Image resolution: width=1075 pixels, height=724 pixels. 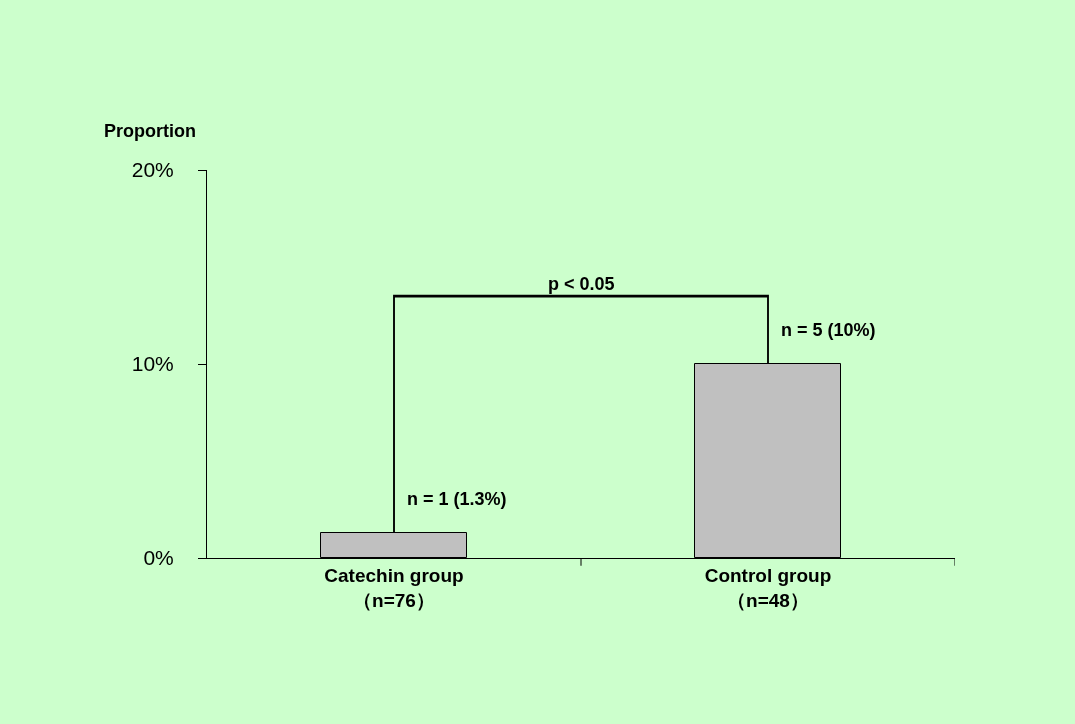 What do you see at coordinates (394, 587) in the screenshot?
I see `x-tick-label: Catechin group （n=76）` at bounding box center [394, 587].